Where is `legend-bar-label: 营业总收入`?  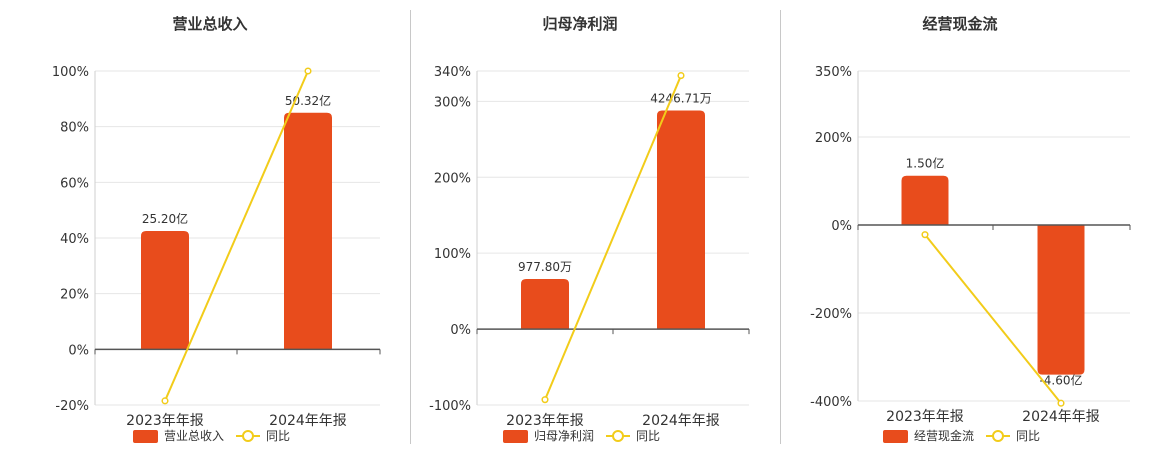 legend-bar-label: 营业总收入 is located at coordinates (194, 436).